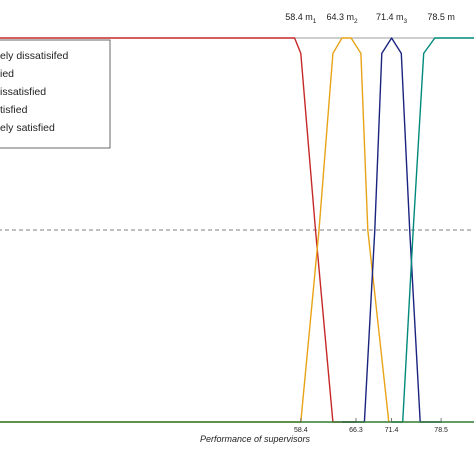  What do you see at coordinates (406, 21) in the screenshot?
I see `top-marker-subscript: 3` at bounding box center [406, 21].